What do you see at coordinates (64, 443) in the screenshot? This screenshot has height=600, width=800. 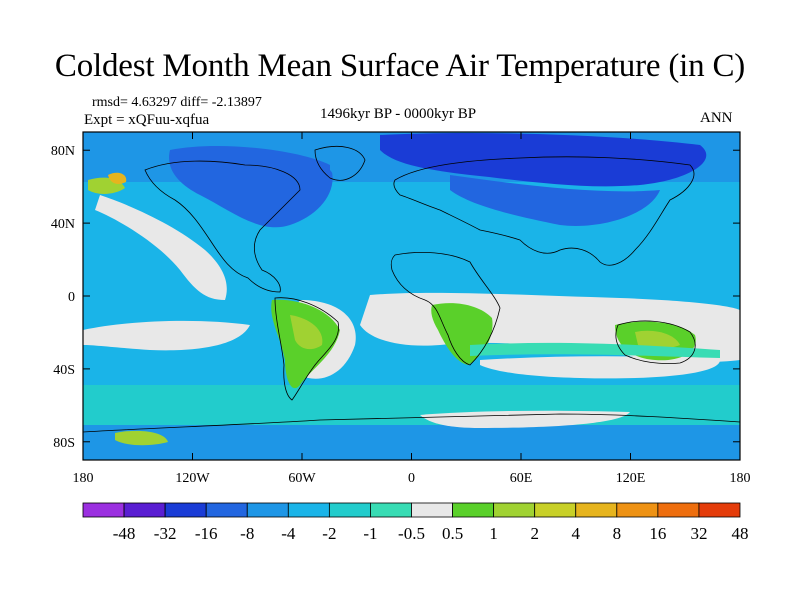 I see `lat-tick-label: 80S` at bounding box center [64, 443].